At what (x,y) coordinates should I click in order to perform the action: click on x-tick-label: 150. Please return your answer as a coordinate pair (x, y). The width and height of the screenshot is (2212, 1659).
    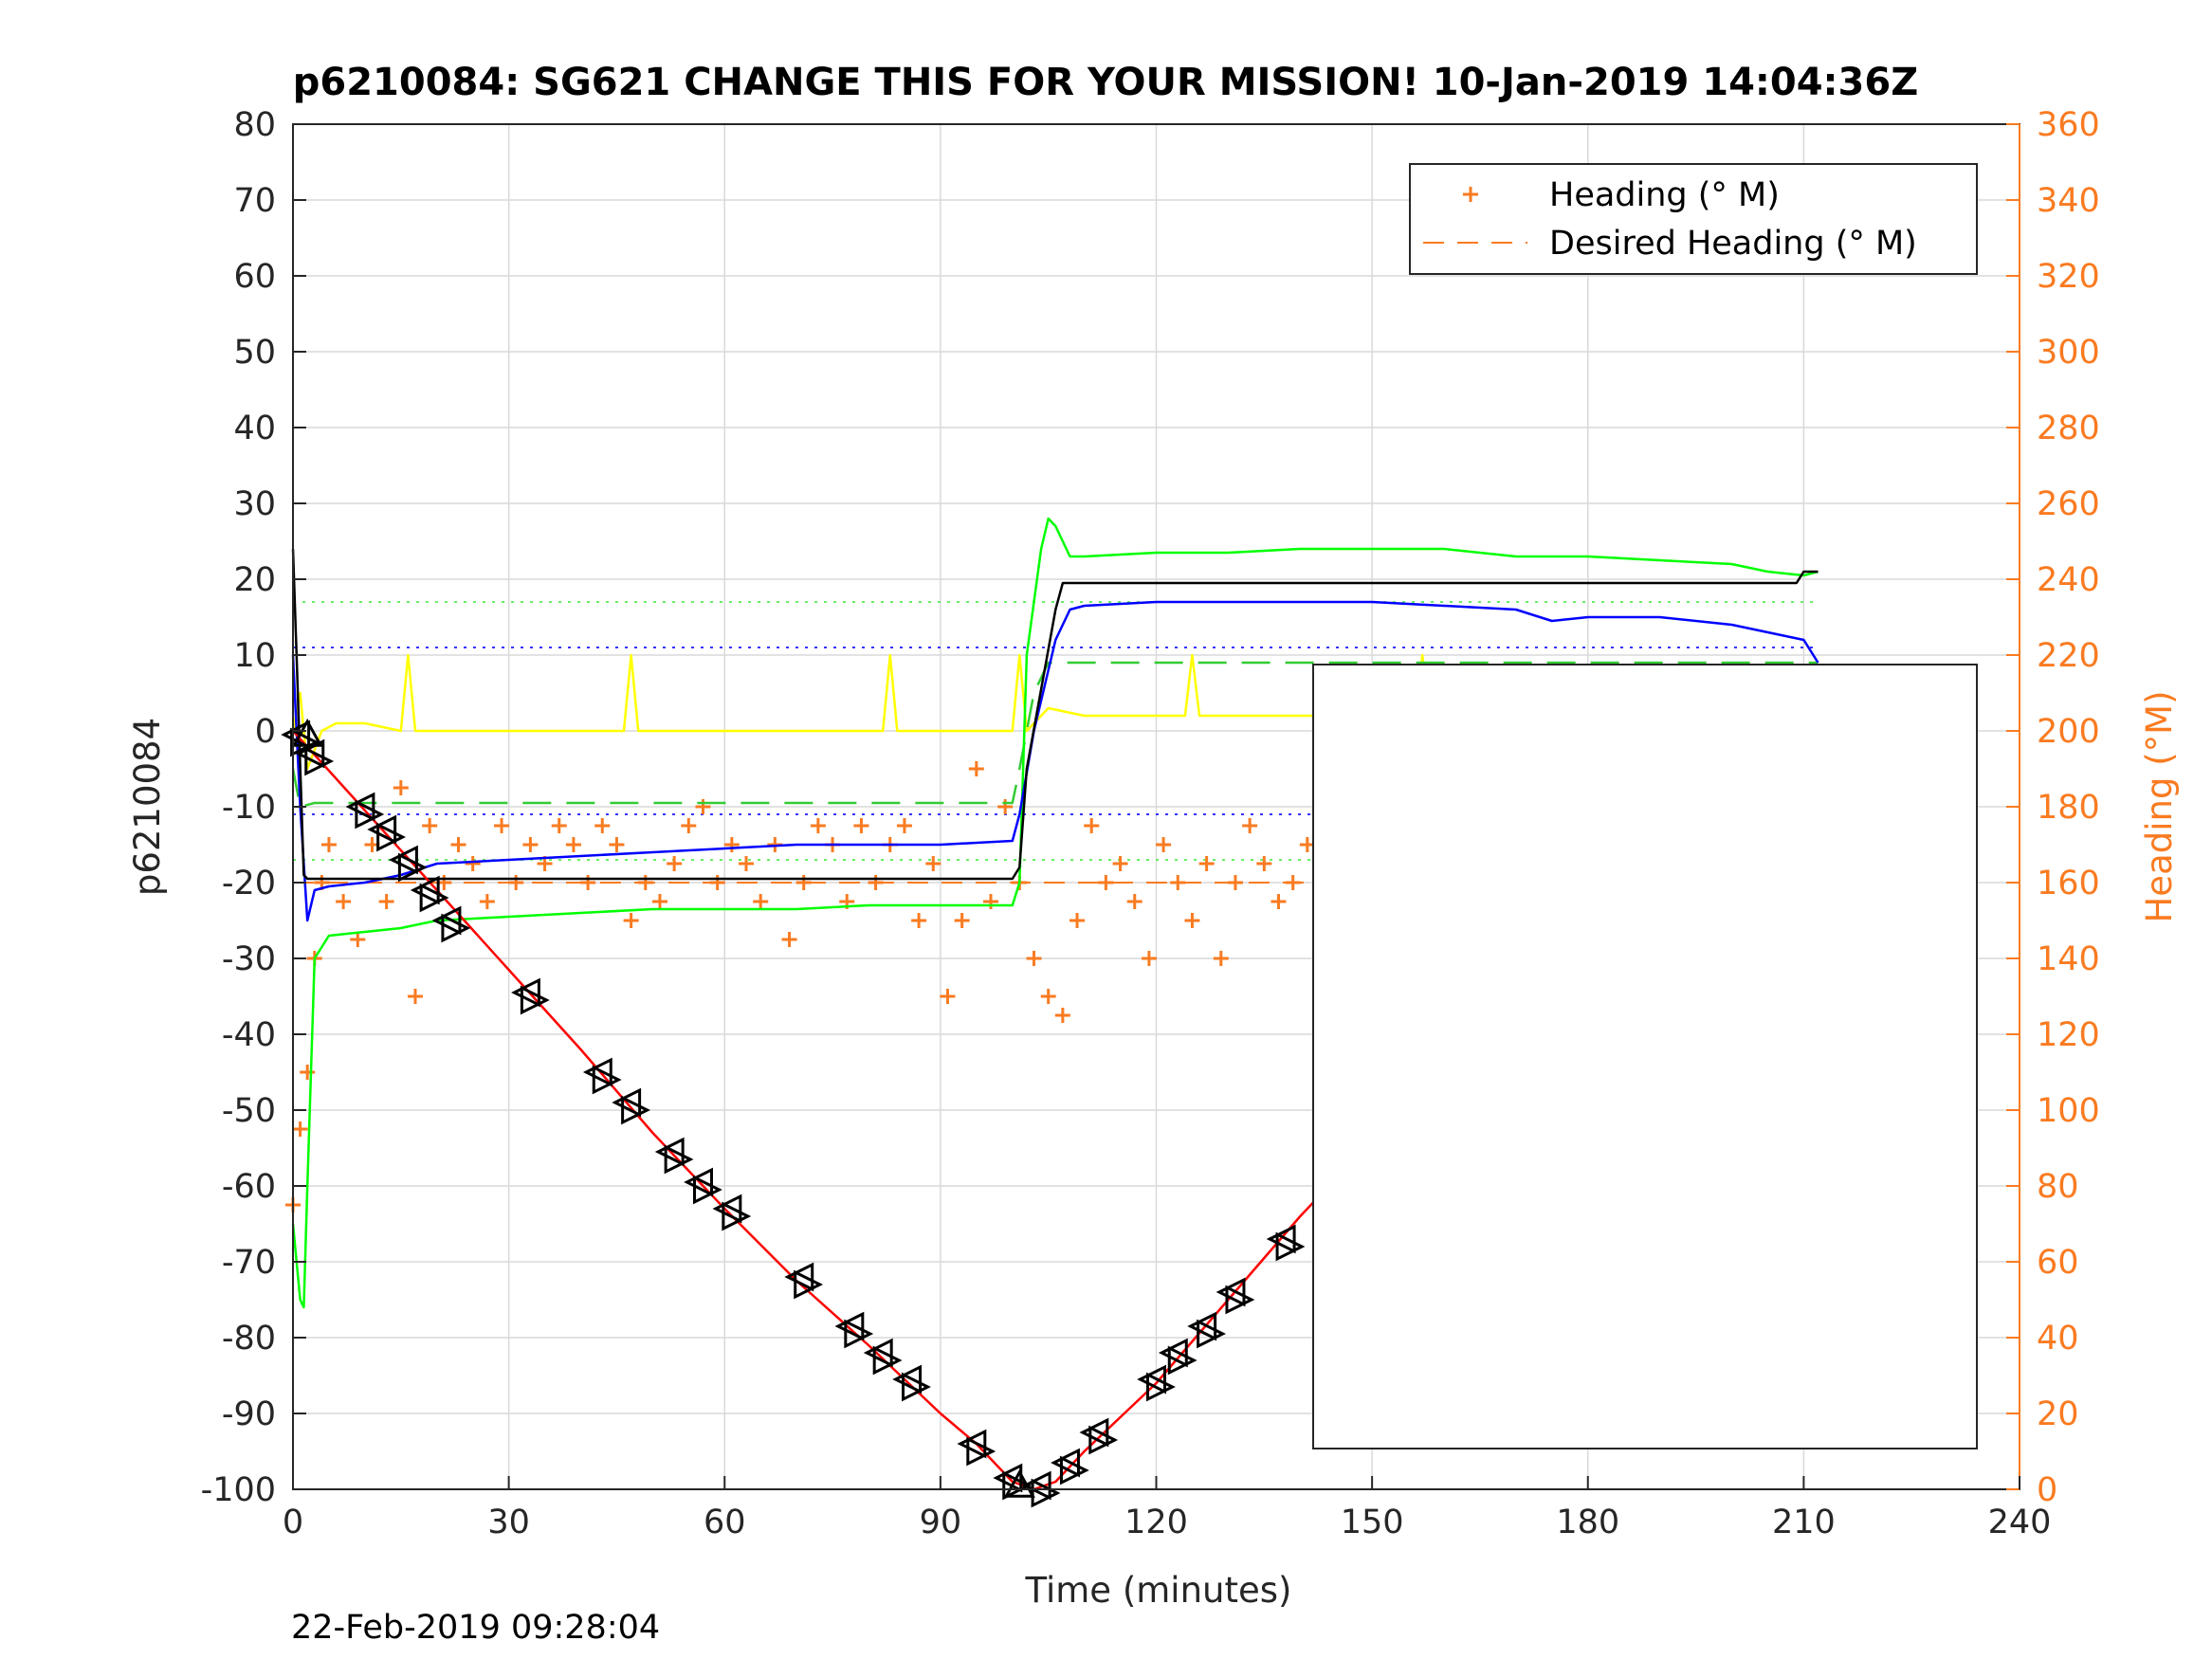
    Looking at the image, I should click on (1372, 1522).